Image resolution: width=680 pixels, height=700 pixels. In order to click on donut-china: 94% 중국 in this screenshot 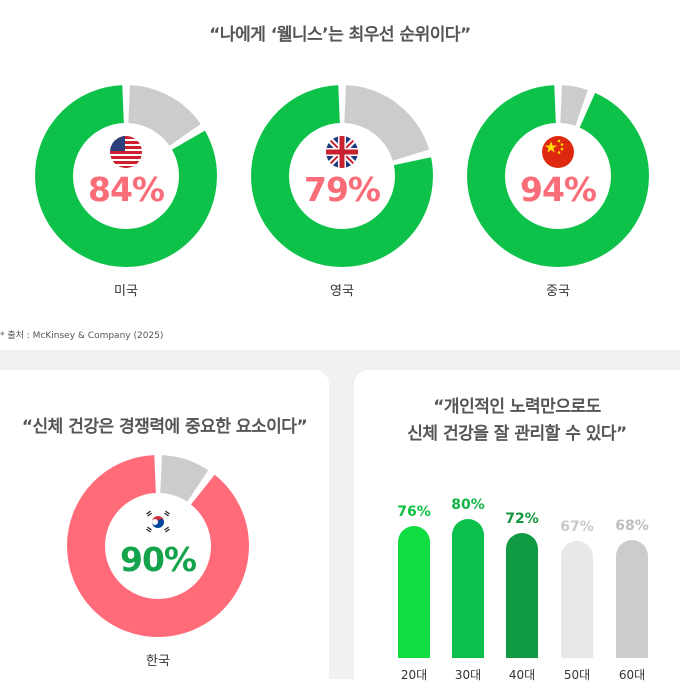, I will do `click(558, 191)`.